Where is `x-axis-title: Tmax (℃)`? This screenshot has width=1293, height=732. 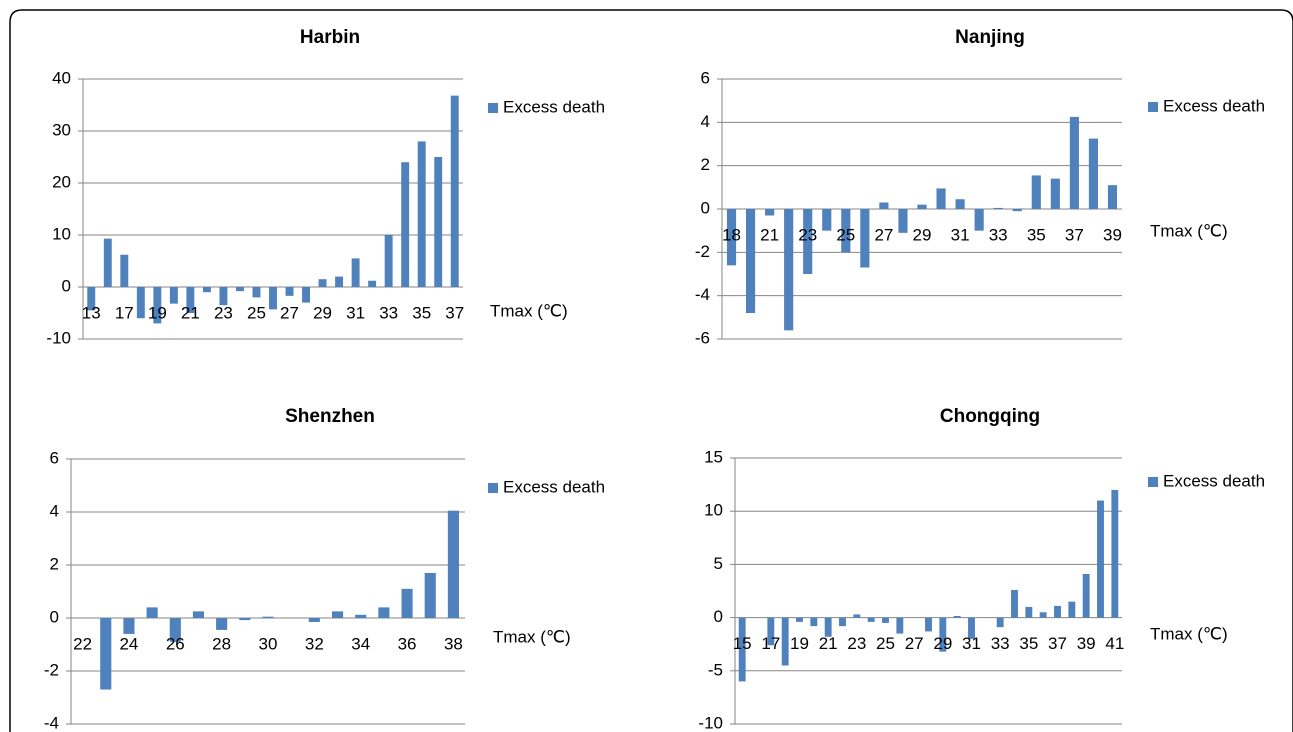 x-axis-title: Tmax (℃) is located at coordinates (1189, 633).